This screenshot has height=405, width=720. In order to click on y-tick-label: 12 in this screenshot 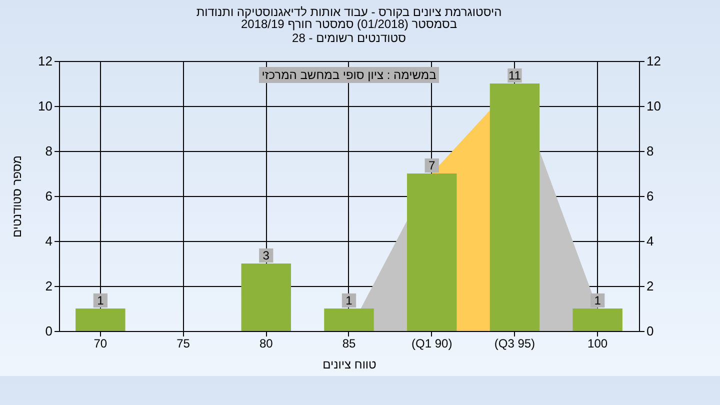, I will do `click(45, 61)`.